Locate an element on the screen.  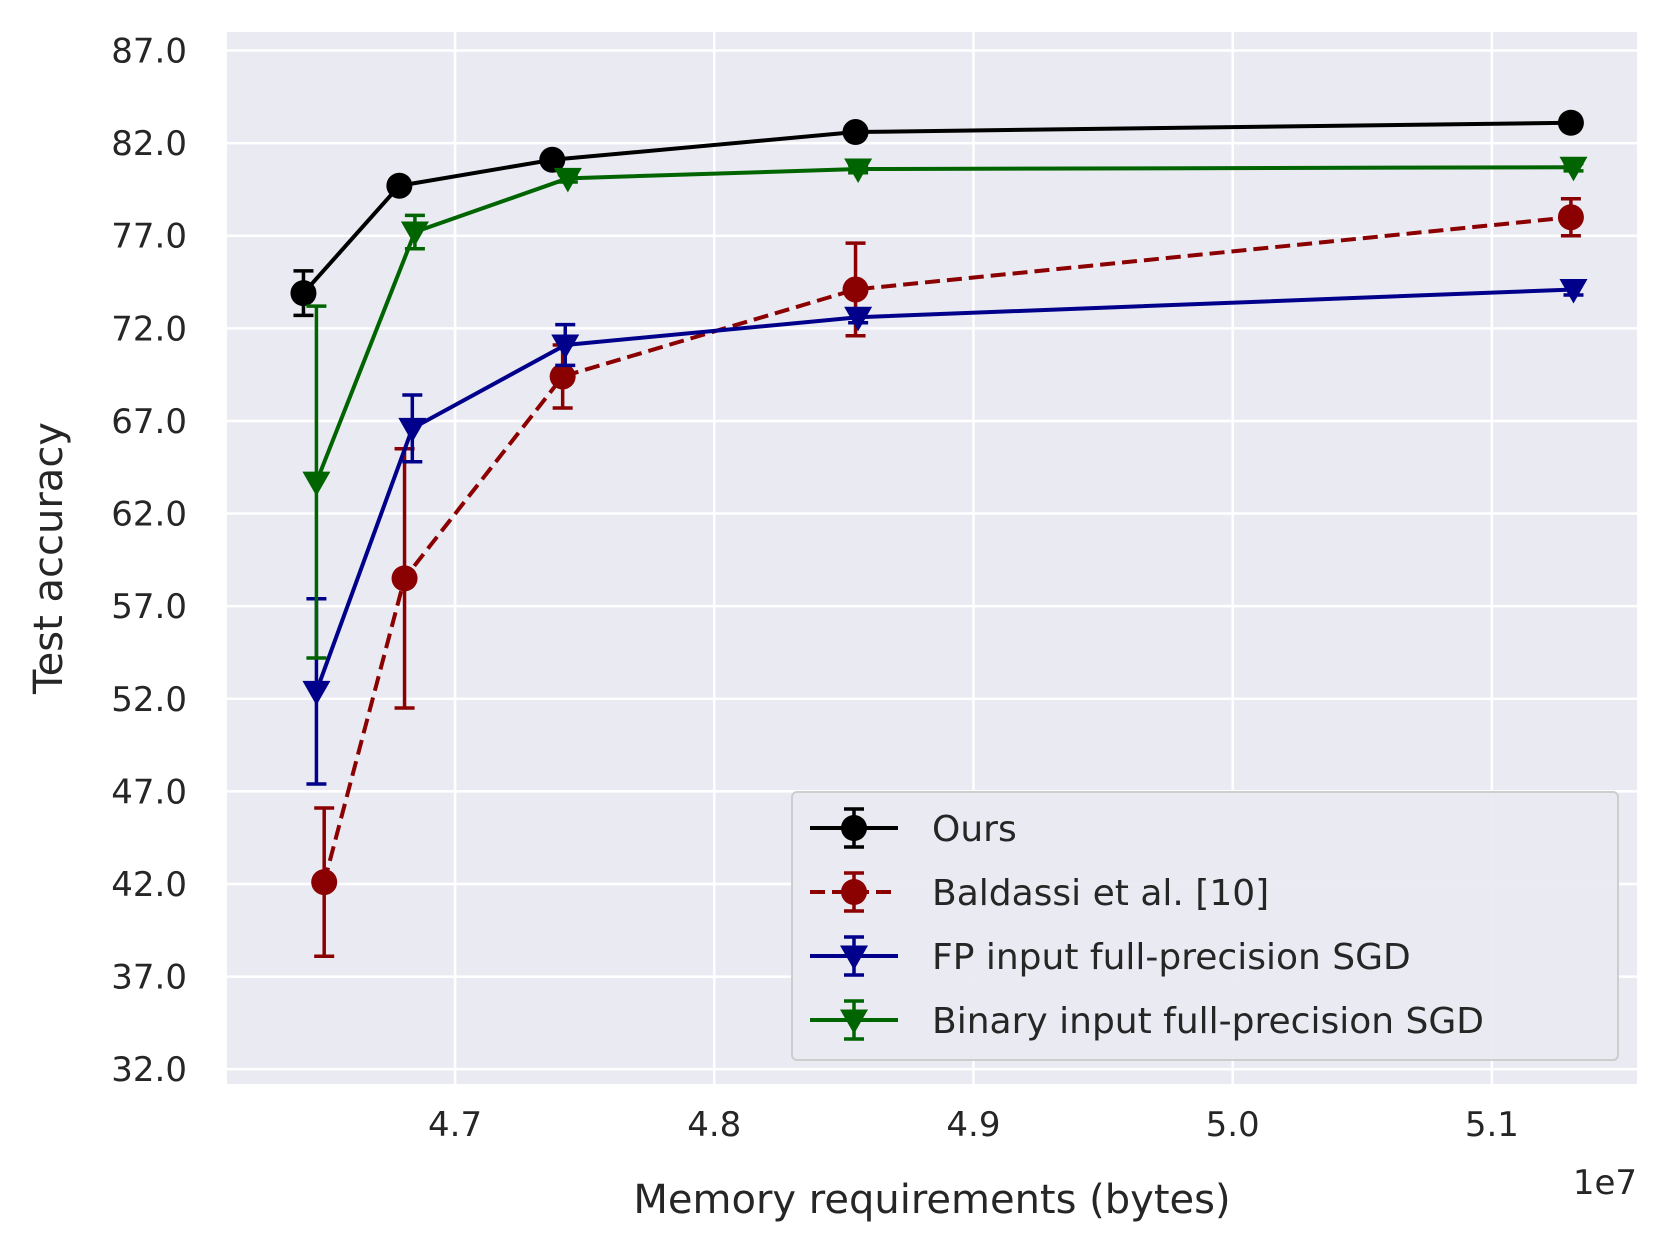
y-tick-label: 57.0 is located at coordinates (149, 607).